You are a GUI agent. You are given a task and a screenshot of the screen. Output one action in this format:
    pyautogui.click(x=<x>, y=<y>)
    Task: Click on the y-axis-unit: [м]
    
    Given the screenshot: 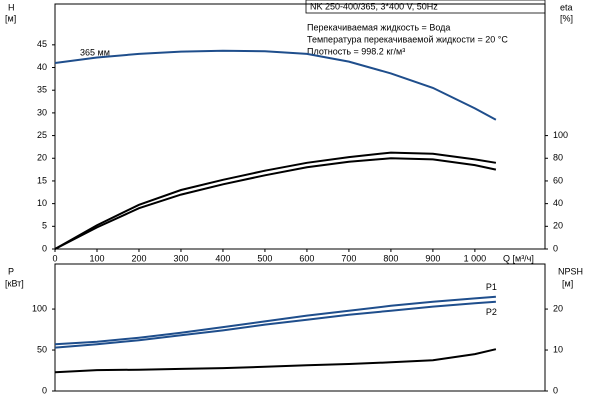 What is the action you would take?
    pyautogui.click(x=10, y=18)
    